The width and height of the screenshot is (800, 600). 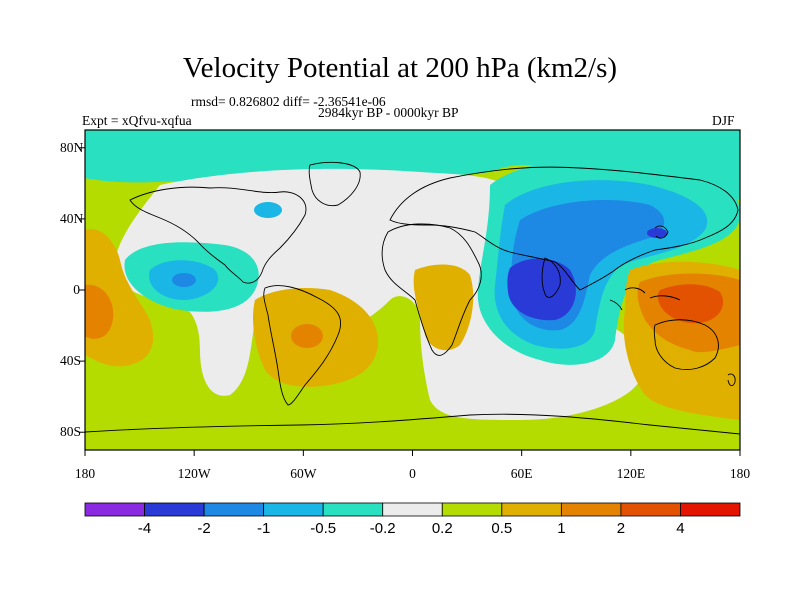 I want to click on colorbar-label: -4, so click(x=144, y=528).